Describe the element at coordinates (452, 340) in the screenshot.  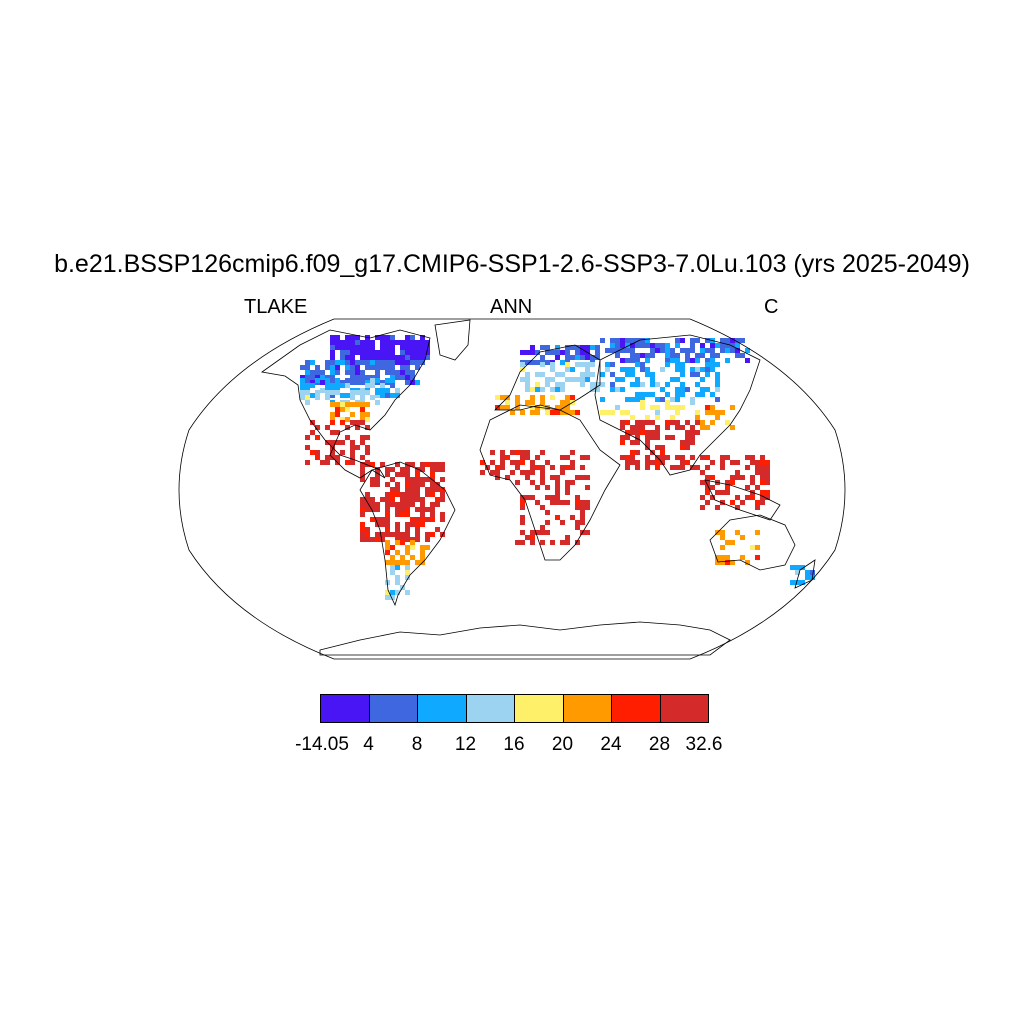
I see `coast-greenland` at that location.